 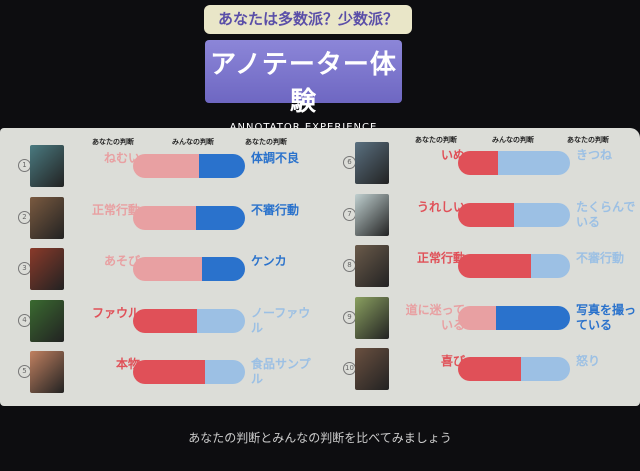 I want to click on left-label: あそび, so click(x=121, y=261).